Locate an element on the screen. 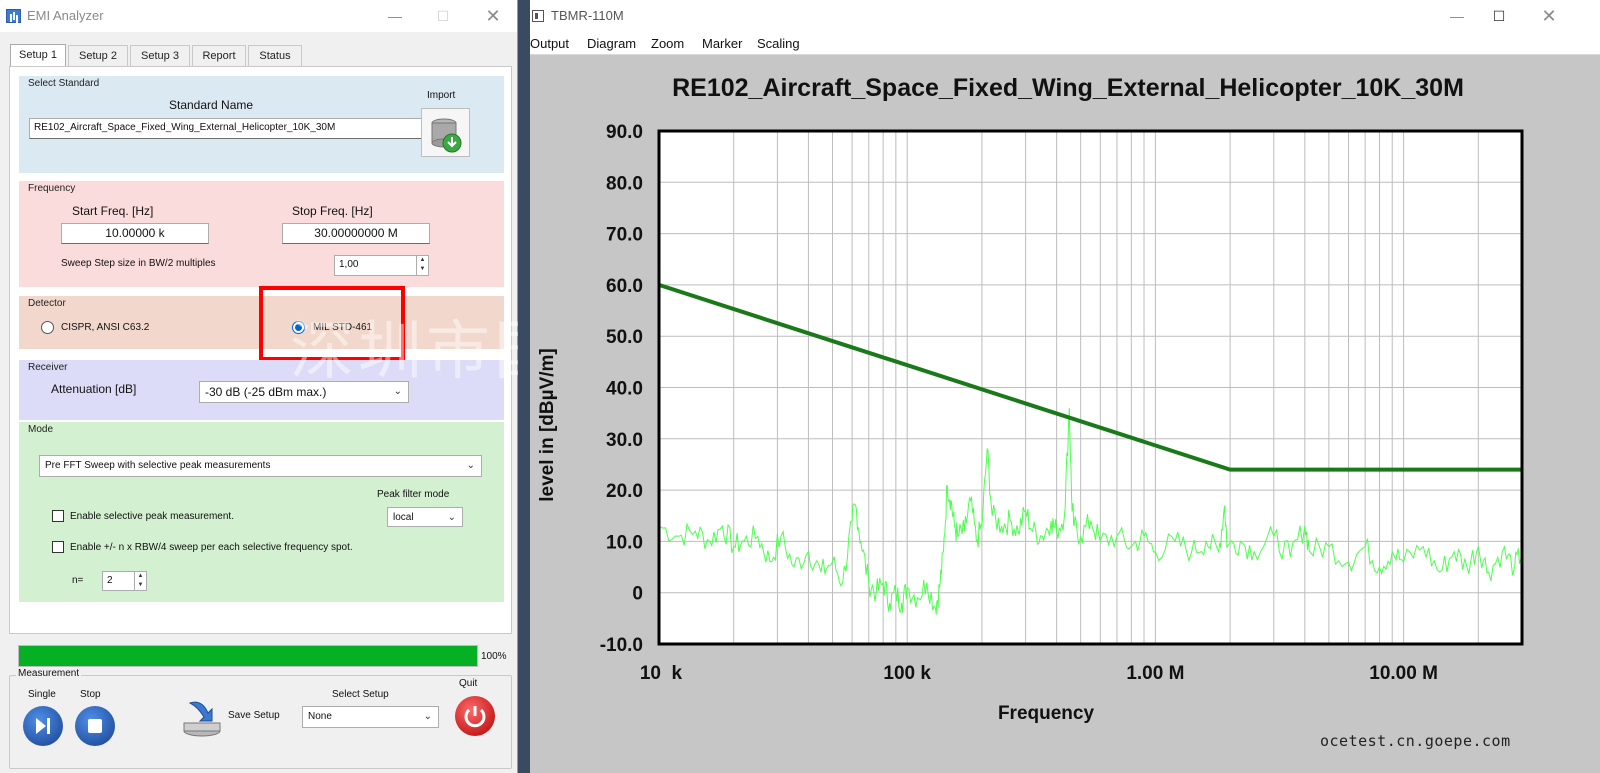  measurement-group is located at coordinates (260, 722).